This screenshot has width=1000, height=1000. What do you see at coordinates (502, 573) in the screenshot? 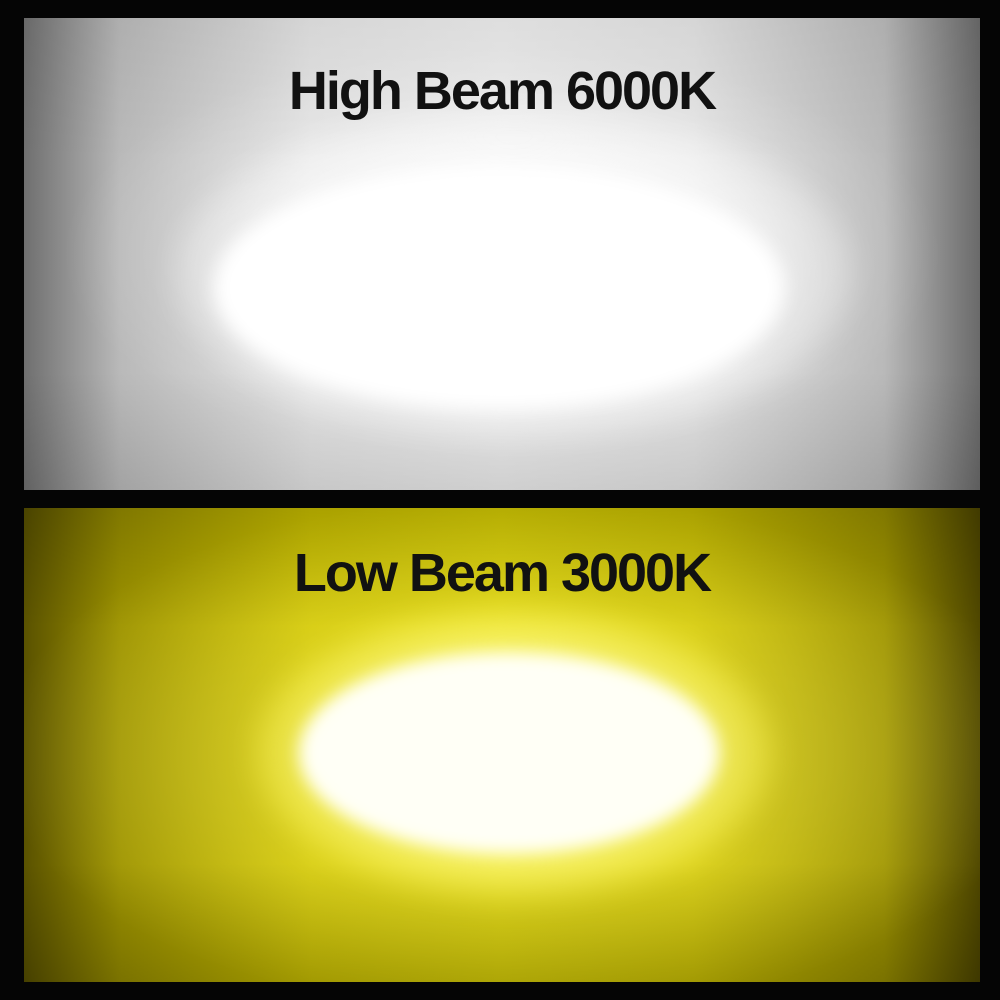
I see `low-beam-caption: Low Beam 3000K` at bounding box center [502, 573].